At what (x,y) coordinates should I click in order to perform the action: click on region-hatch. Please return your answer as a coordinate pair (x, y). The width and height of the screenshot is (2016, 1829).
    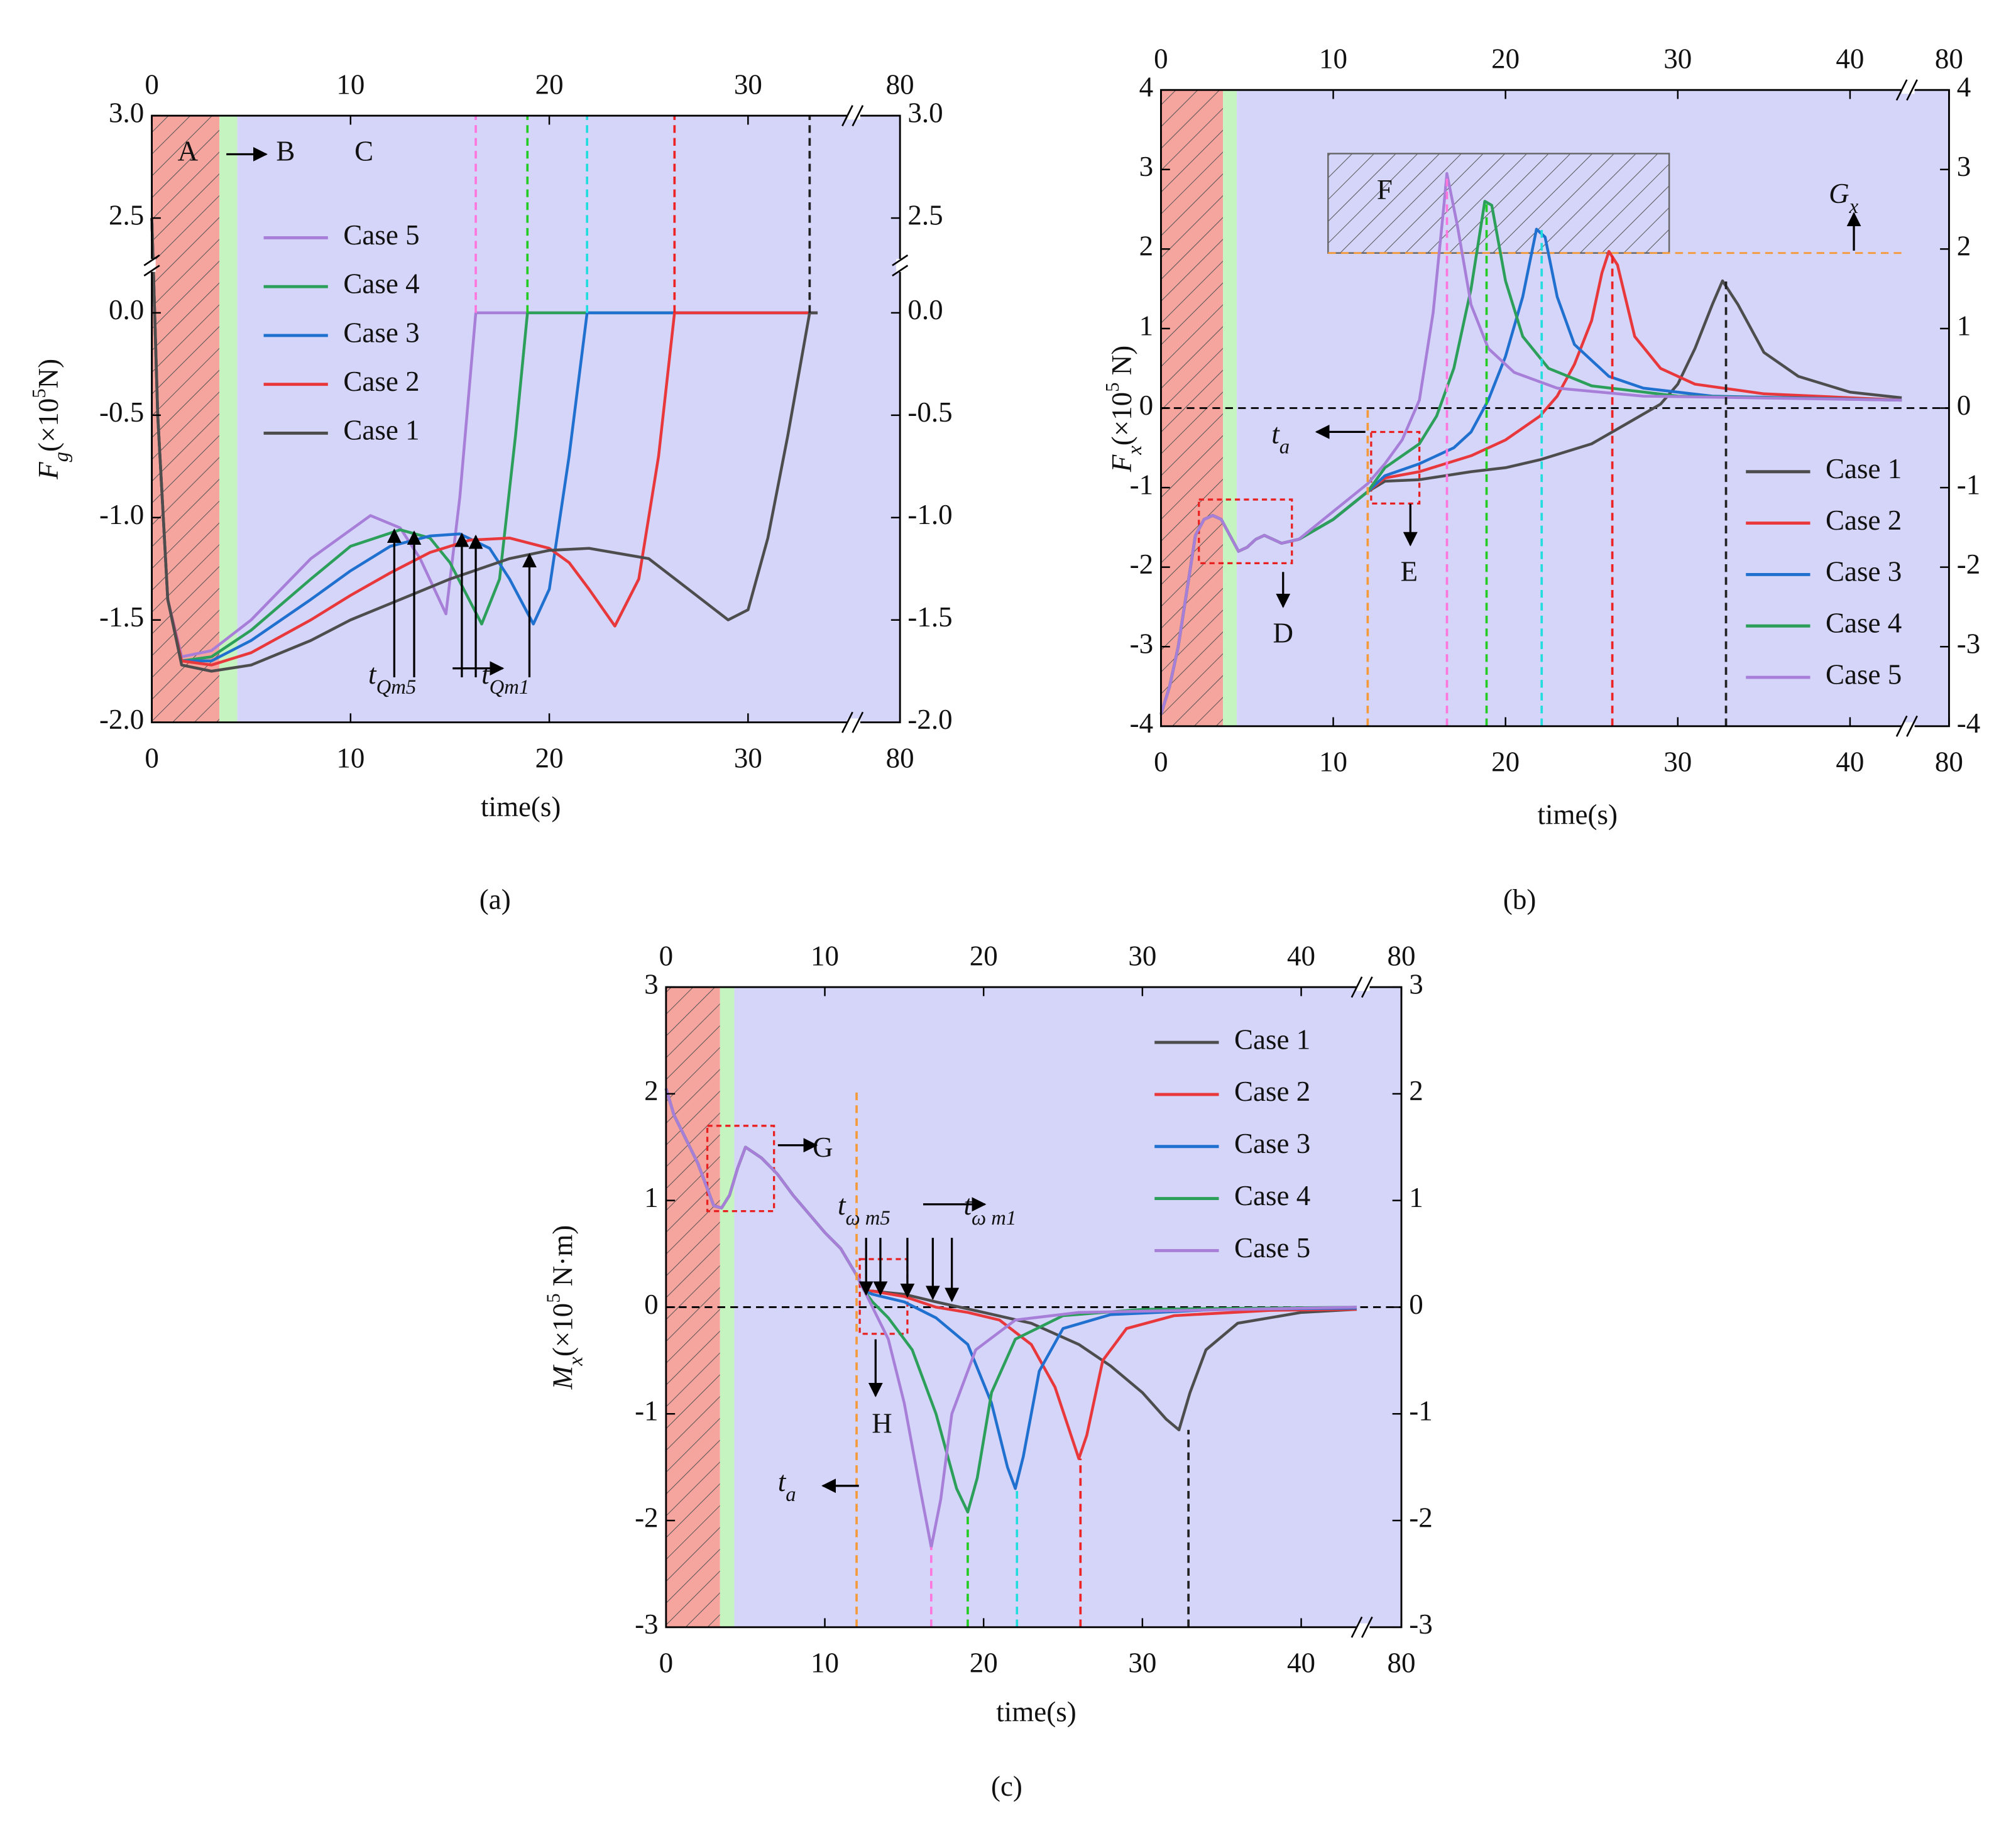
    Looking at the image, I should click on (185, 419).